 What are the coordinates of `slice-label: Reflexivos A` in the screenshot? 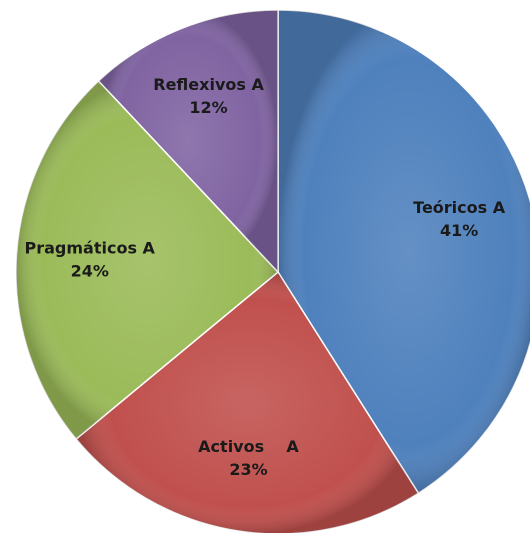 It's located at (208, 84).